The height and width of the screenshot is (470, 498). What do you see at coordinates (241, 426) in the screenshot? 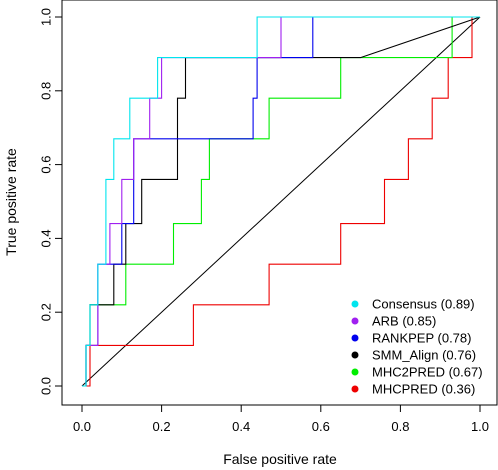
I see `x-tick-label: 0.4` at bounding box center [241, 426].